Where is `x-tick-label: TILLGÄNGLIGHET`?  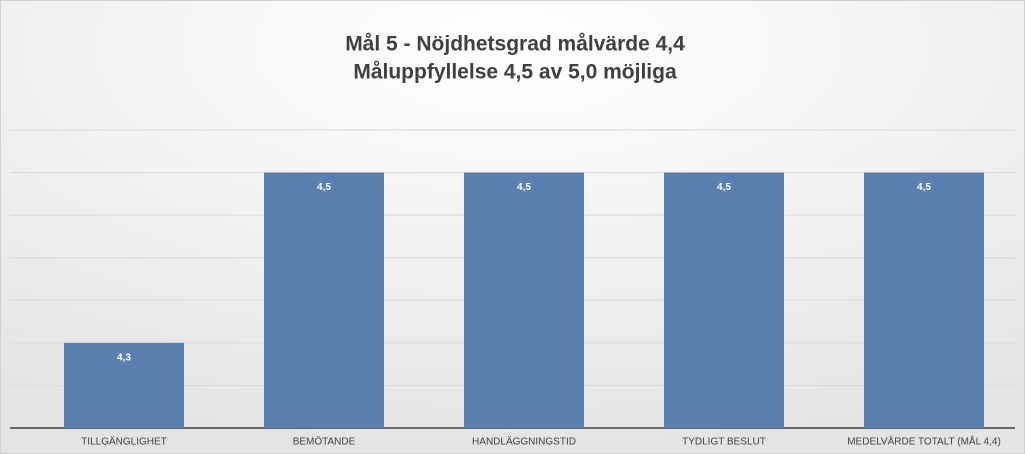
x-tick-label: TILLGÄNGLIGHET is located at coordinates (124, 442).